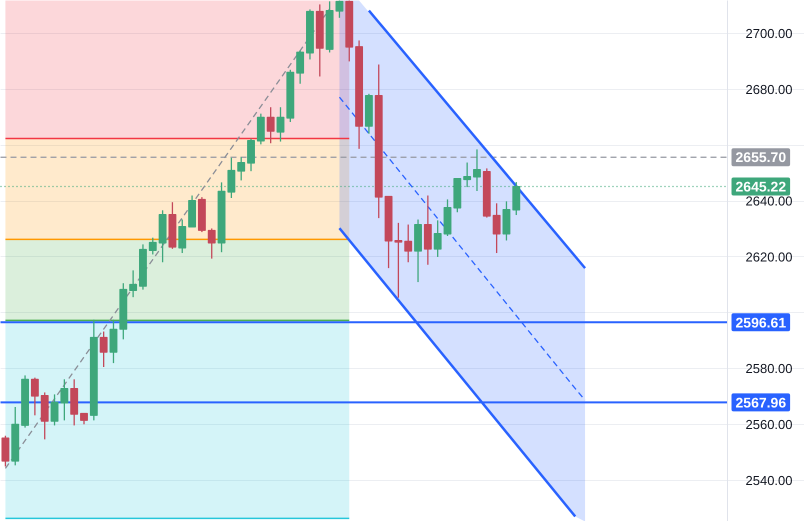  Describe the element at coordinates (761, 402) in the screenshot. I see `ref-line-label: 2567.96` at that location.